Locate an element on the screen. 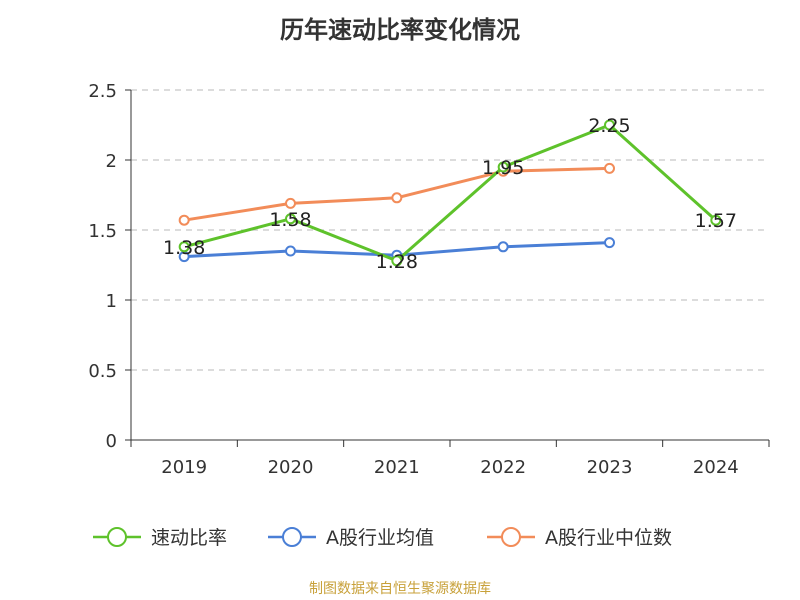 This screenshot has width=800, height=600. legend: 速动比率 A股行业均值 A股行业中位数 is located at coordinates (382, 538).